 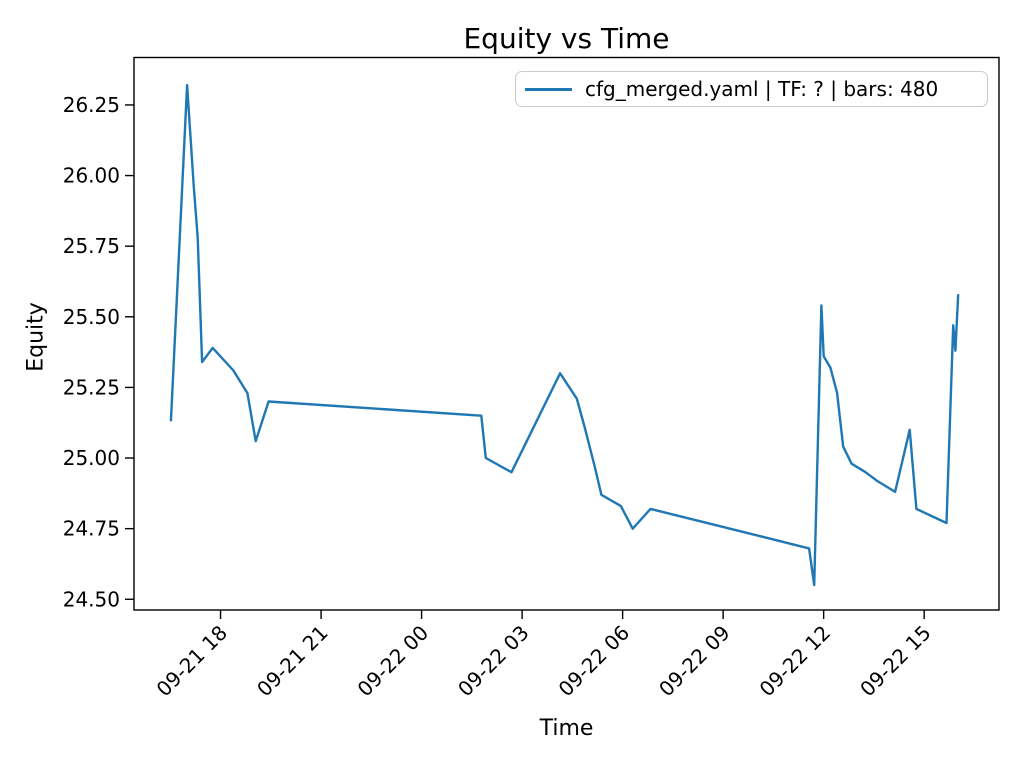 What do you see at coordinates (91, 105) in the screenshot?
I see `y-tick-label: 26.25` at bounding box center [91, 105].